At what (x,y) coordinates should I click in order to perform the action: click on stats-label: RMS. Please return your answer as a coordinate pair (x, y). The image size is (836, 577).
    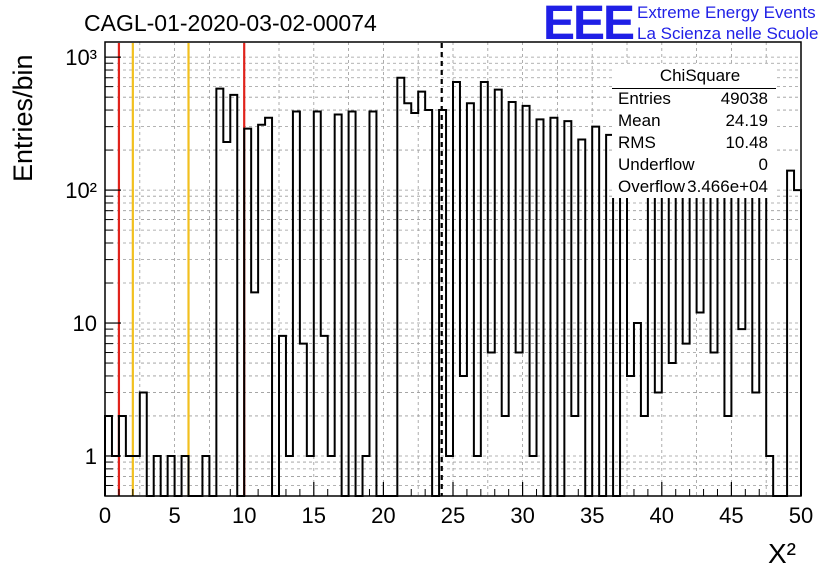
    Looking at the image, I should click on (637, 142).